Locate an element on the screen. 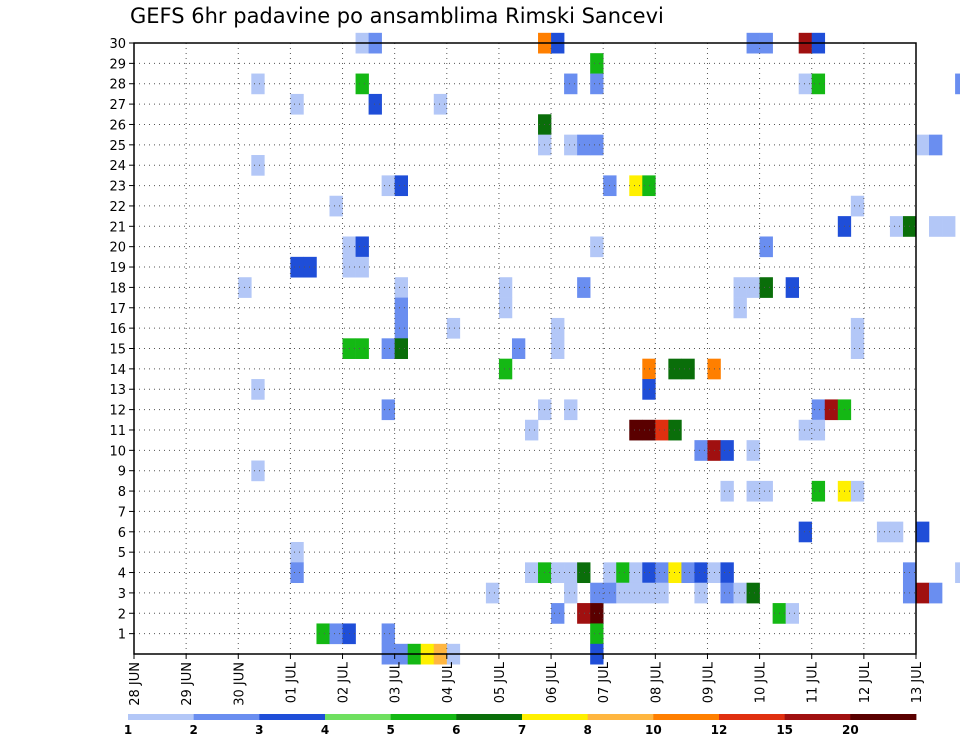 This screenshot has height=742, width=960. y-tick-label: 19 is located at coordinates (117, 268).